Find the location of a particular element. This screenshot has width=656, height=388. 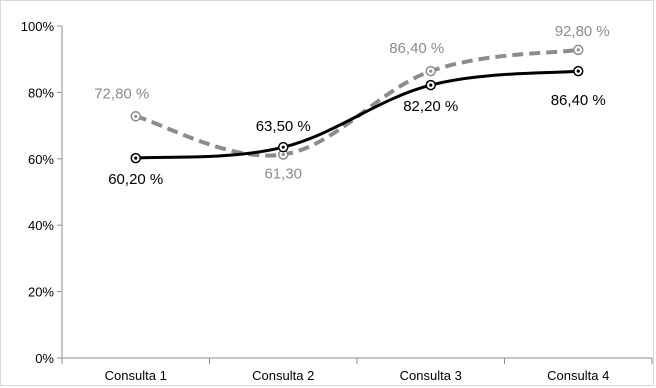

y-tick-label: 20% is located at coordinates (41, 292).